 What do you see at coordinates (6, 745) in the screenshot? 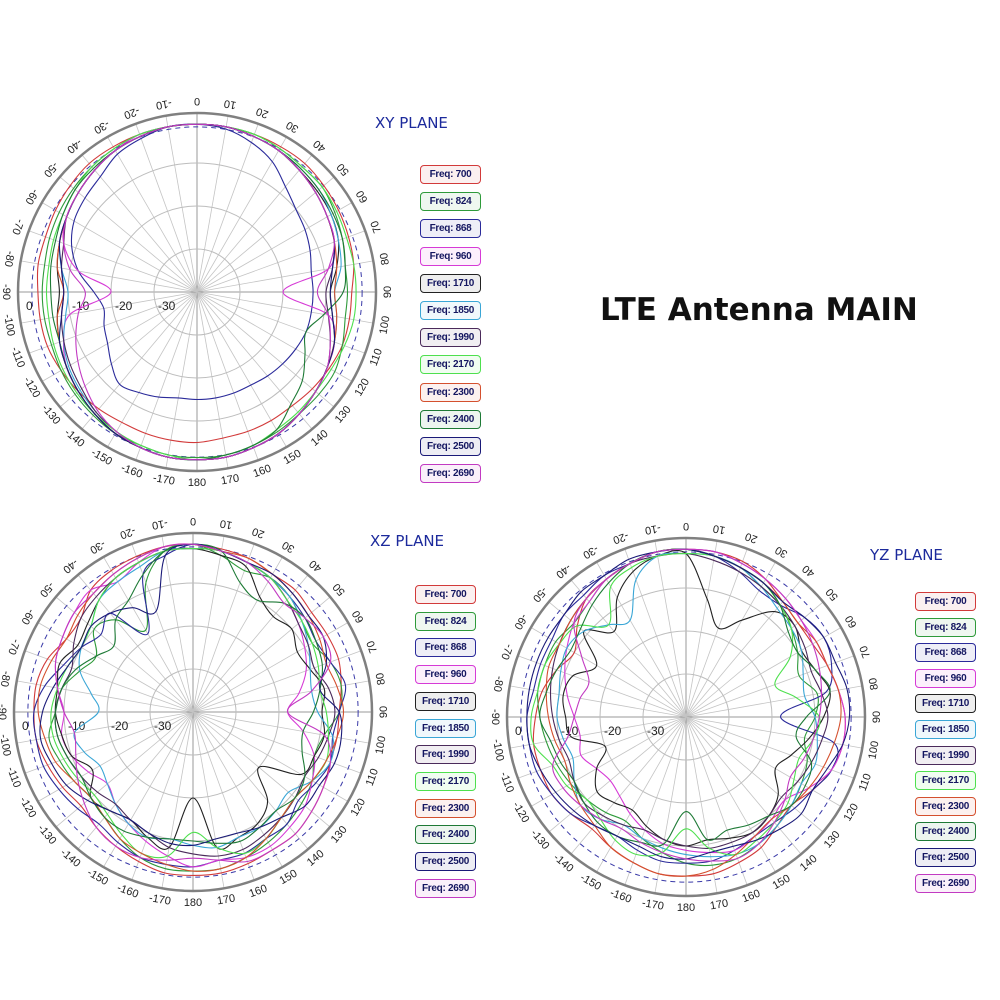
I see `angle-tick-label: -100` at bounding box center [6, 745].